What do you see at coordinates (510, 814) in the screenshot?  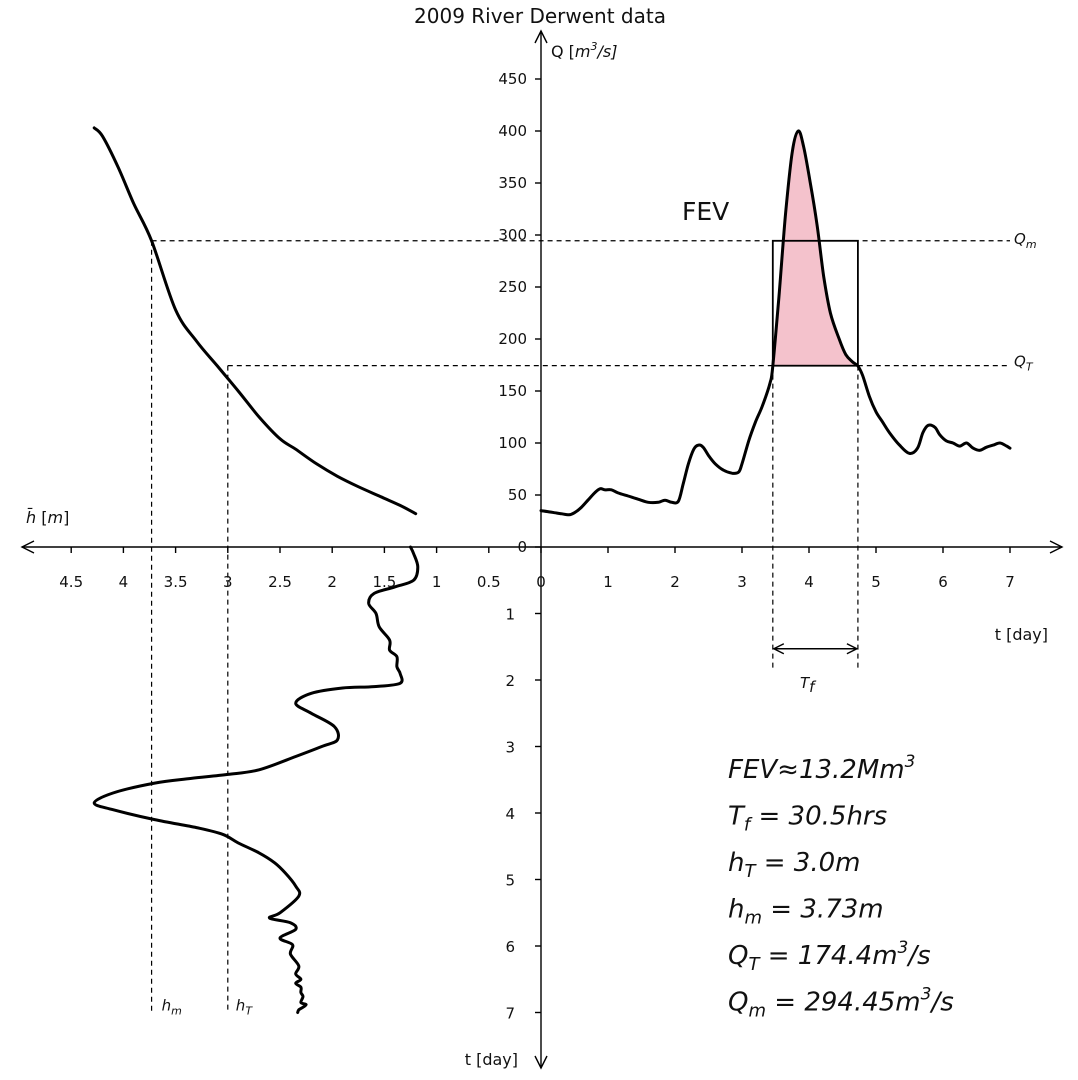 I see `time-down-tick-label: 4` at bounding box center [510, 814].